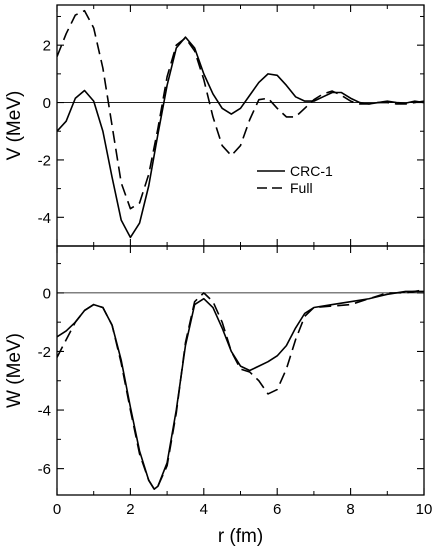 The image size is (436, 550). Describe the element at coordinates (57, 509) in the screenshot. I see `x-tick-label: 0` at that location.